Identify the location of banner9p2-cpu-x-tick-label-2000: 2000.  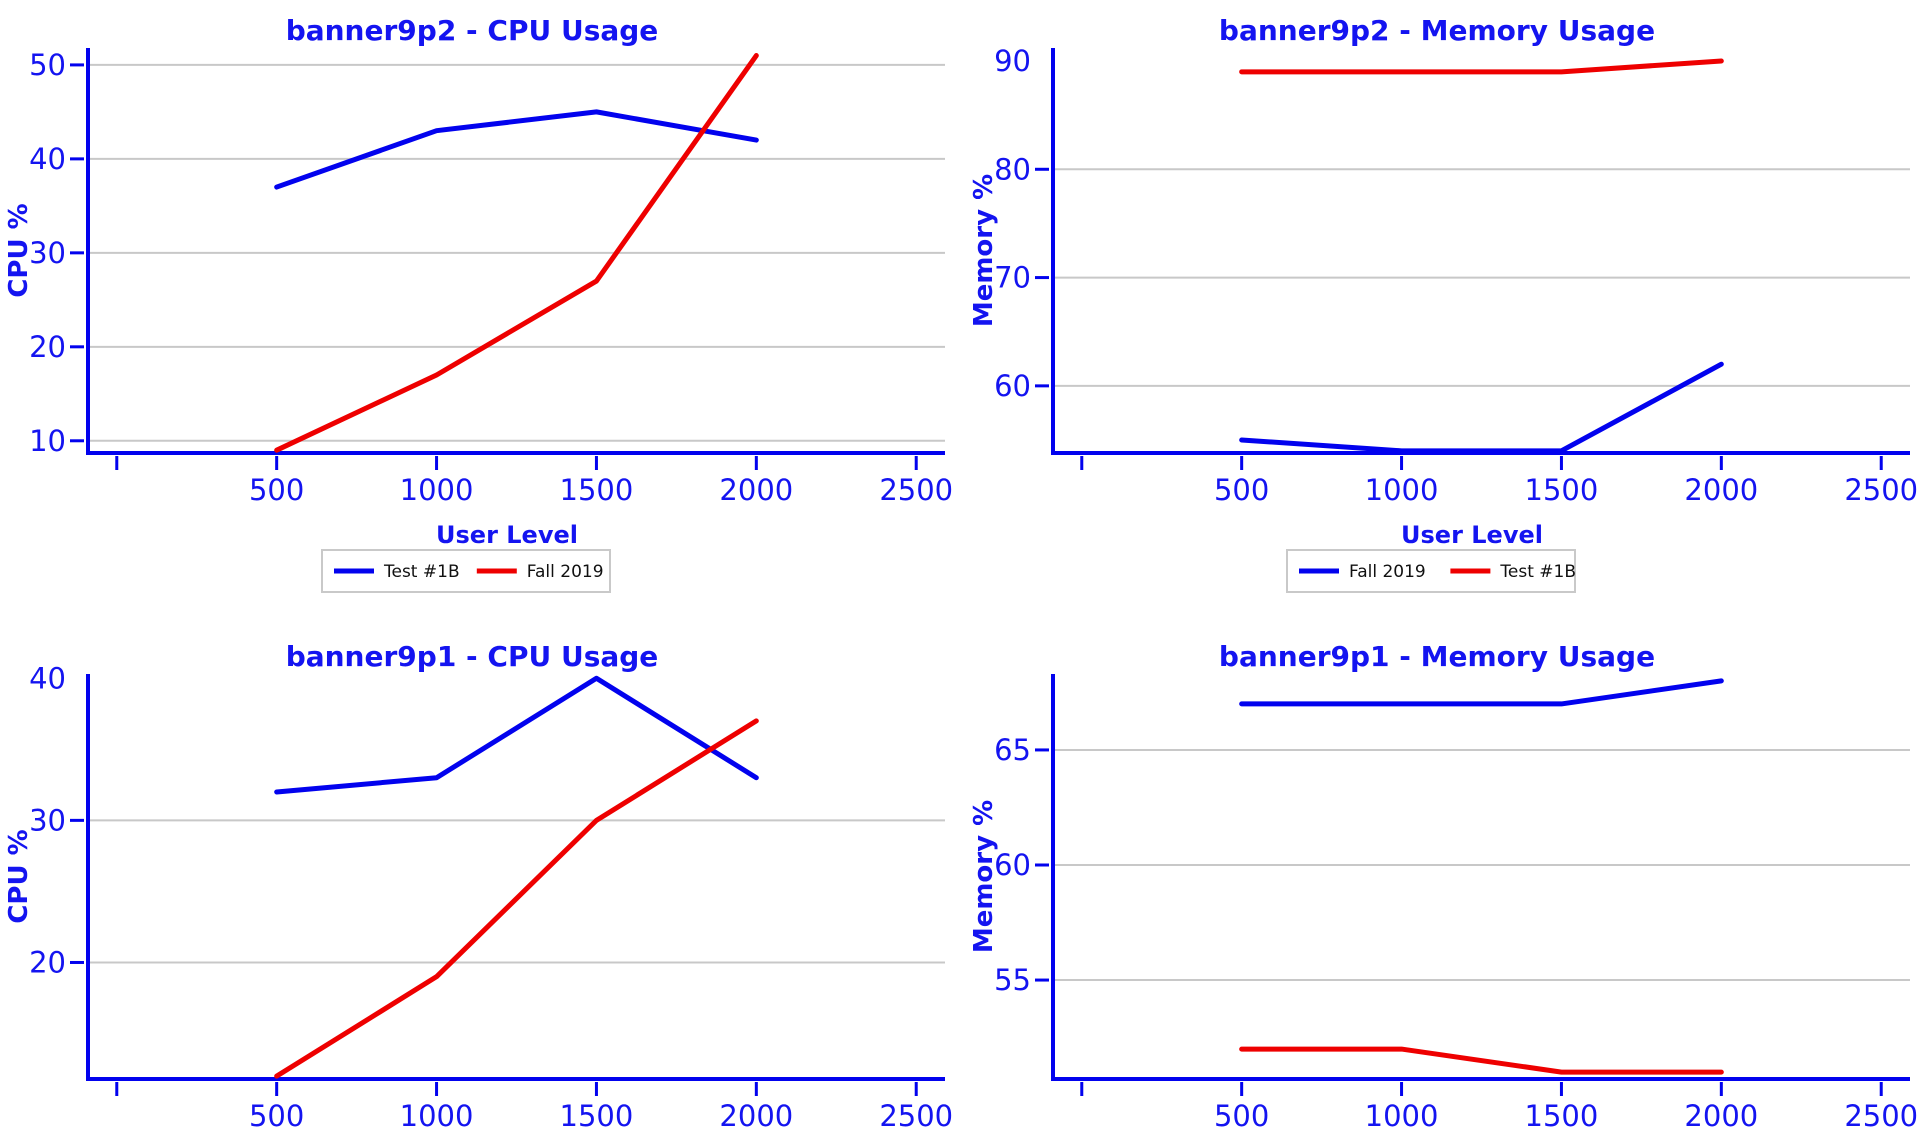
(756, 490).